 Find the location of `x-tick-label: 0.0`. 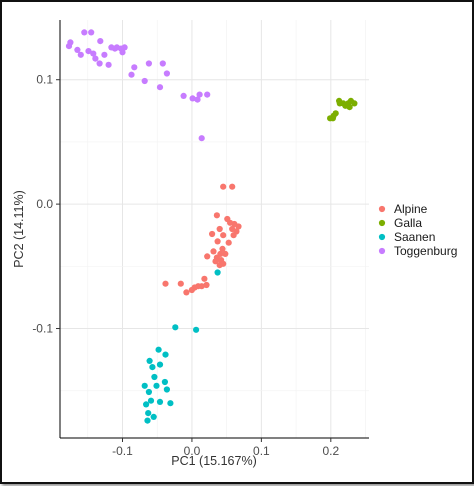

x-tick-label: 0.0 is located at coordinates (192, 451).